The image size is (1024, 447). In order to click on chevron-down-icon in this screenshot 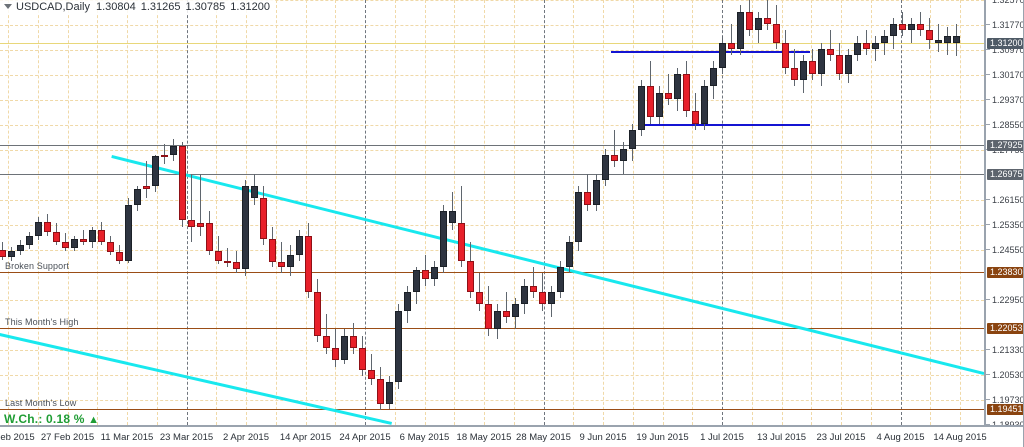, I will do `click(8, 6)`.